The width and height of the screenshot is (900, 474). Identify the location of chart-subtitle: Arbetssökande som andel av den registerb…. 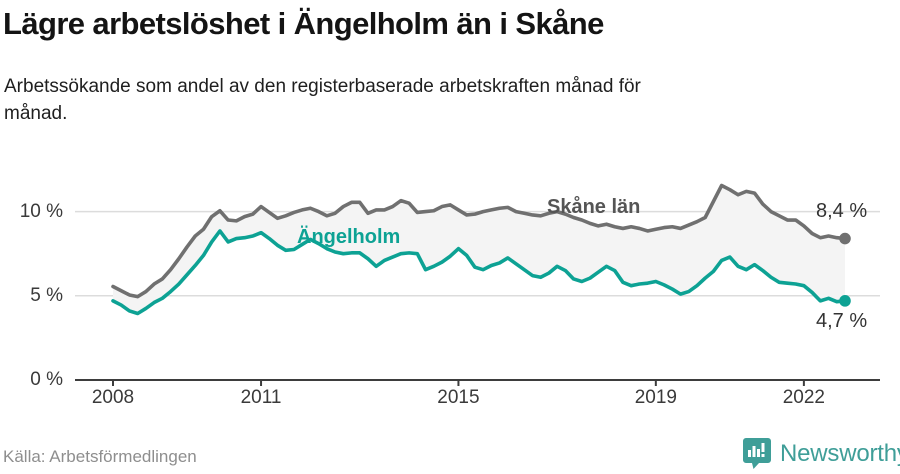
(434, 100).